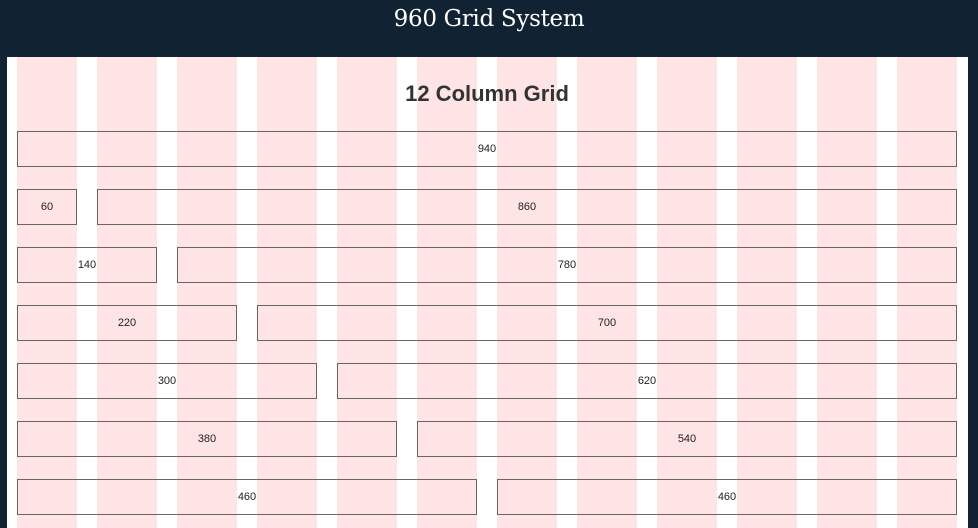  What do you see at coordinates (567, 265) in the screenshot?
I see `grid-box-780: 780` at bounding box center [567, 265].